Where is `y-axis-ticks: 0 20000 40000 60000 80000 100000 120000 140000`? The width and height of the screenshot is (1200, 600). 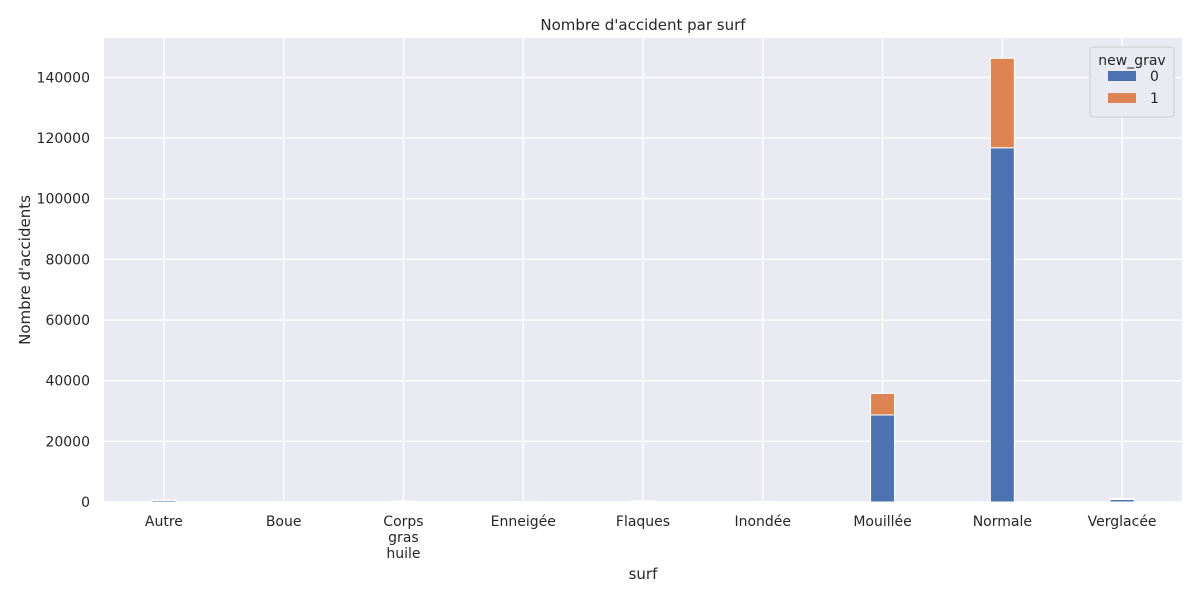
y-axis-ticks: 0 20000 40000 60000 80000 100000 120000 140000 is located at coordinates (63, 290).